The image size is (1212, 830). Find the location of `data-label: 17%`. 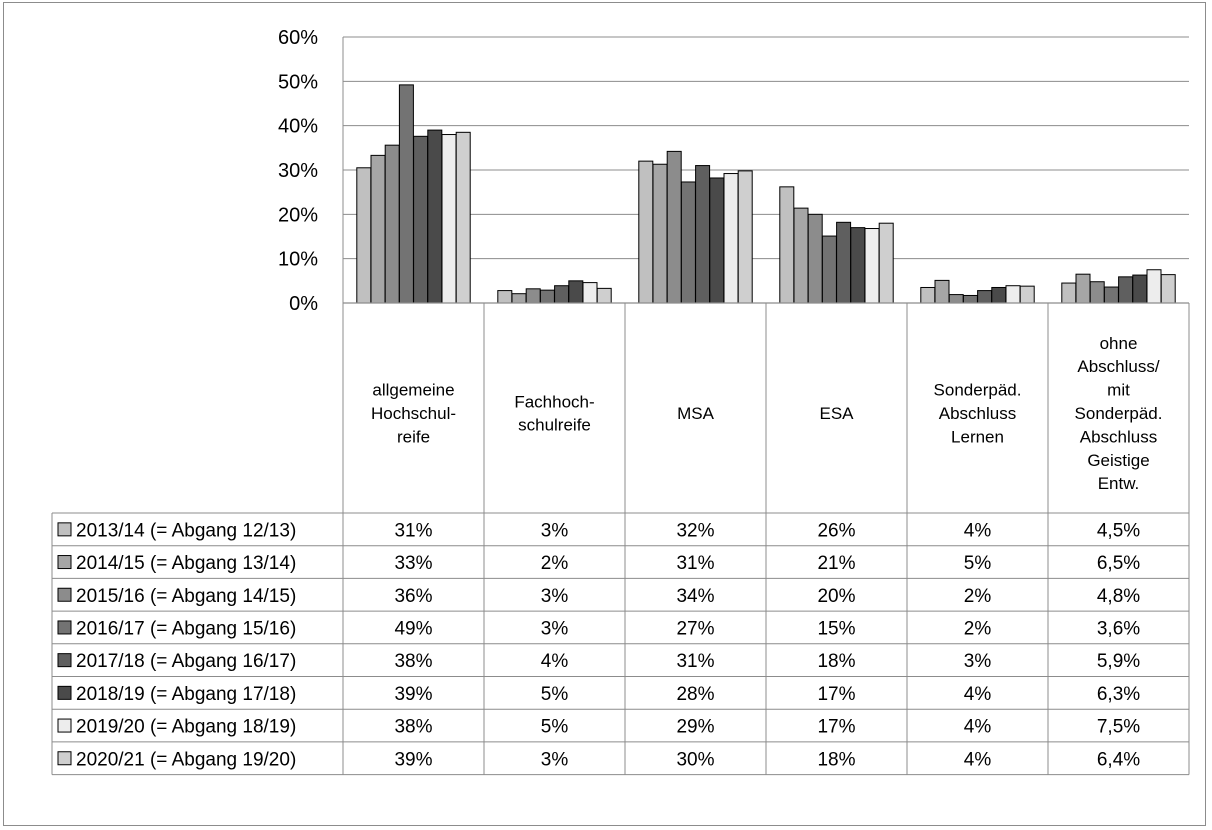

data-label: 17% is located at coordinates (836, 694).